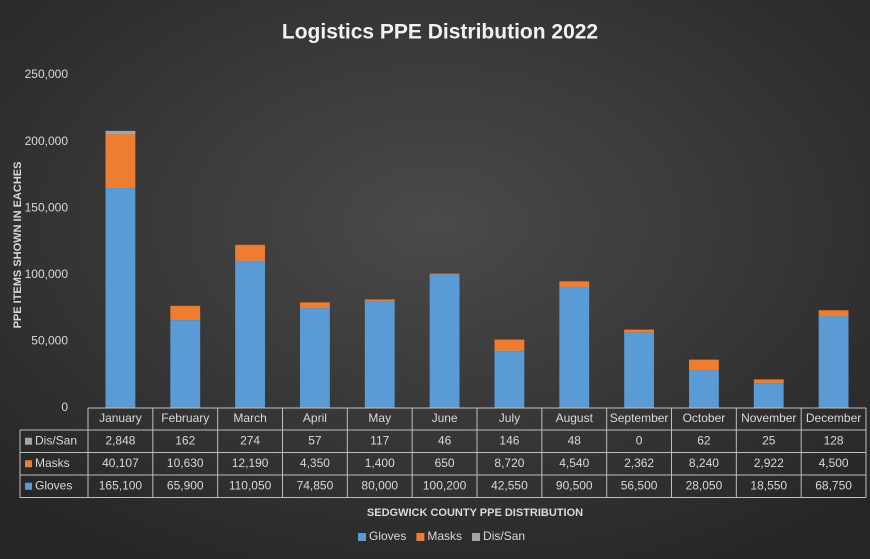  I want to click on table-cell: 74,850, so click(315, 485).